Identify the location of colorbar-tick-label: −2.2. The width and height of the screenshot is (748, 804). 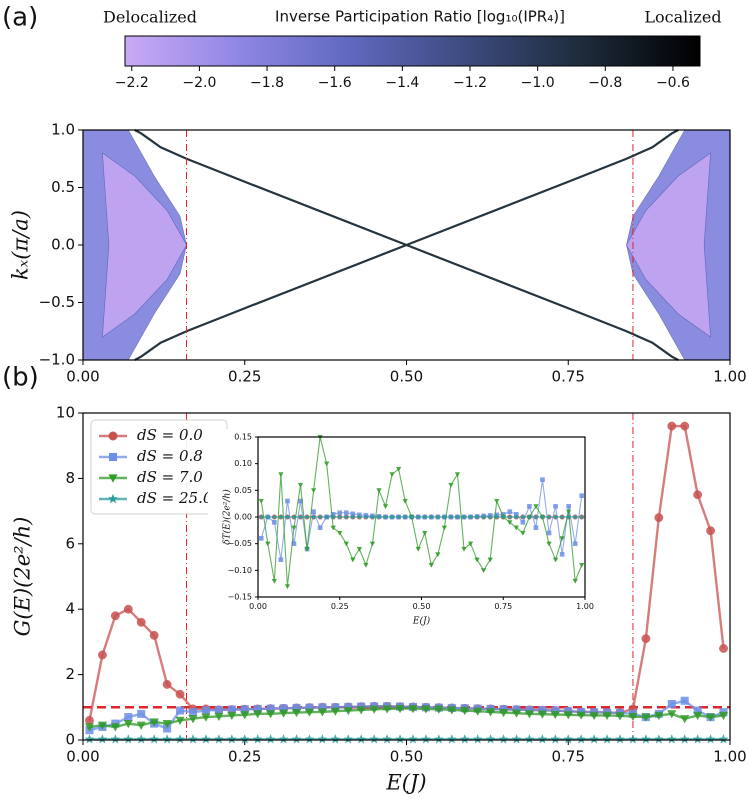
(132, 83).